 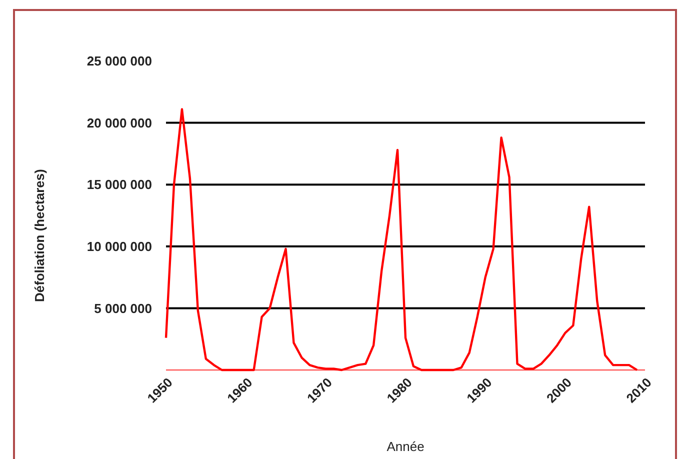 What do you see at coordinates (39, 235) in the screenshot?
I see `y-axis-title: Défoliation (hectares)` at bounding box center [39, 235].